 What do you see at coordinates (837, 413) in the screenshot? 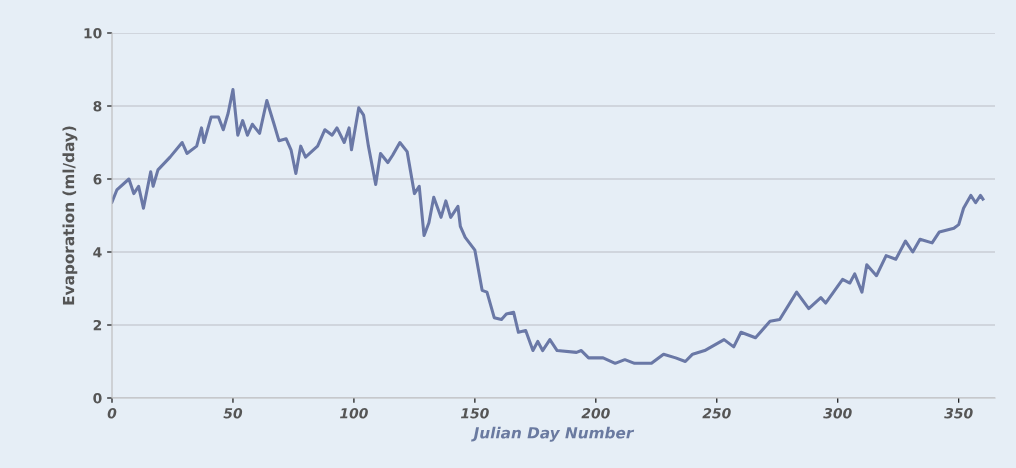
I see `x-tick-label: 300` at bounding box center [837, 413].